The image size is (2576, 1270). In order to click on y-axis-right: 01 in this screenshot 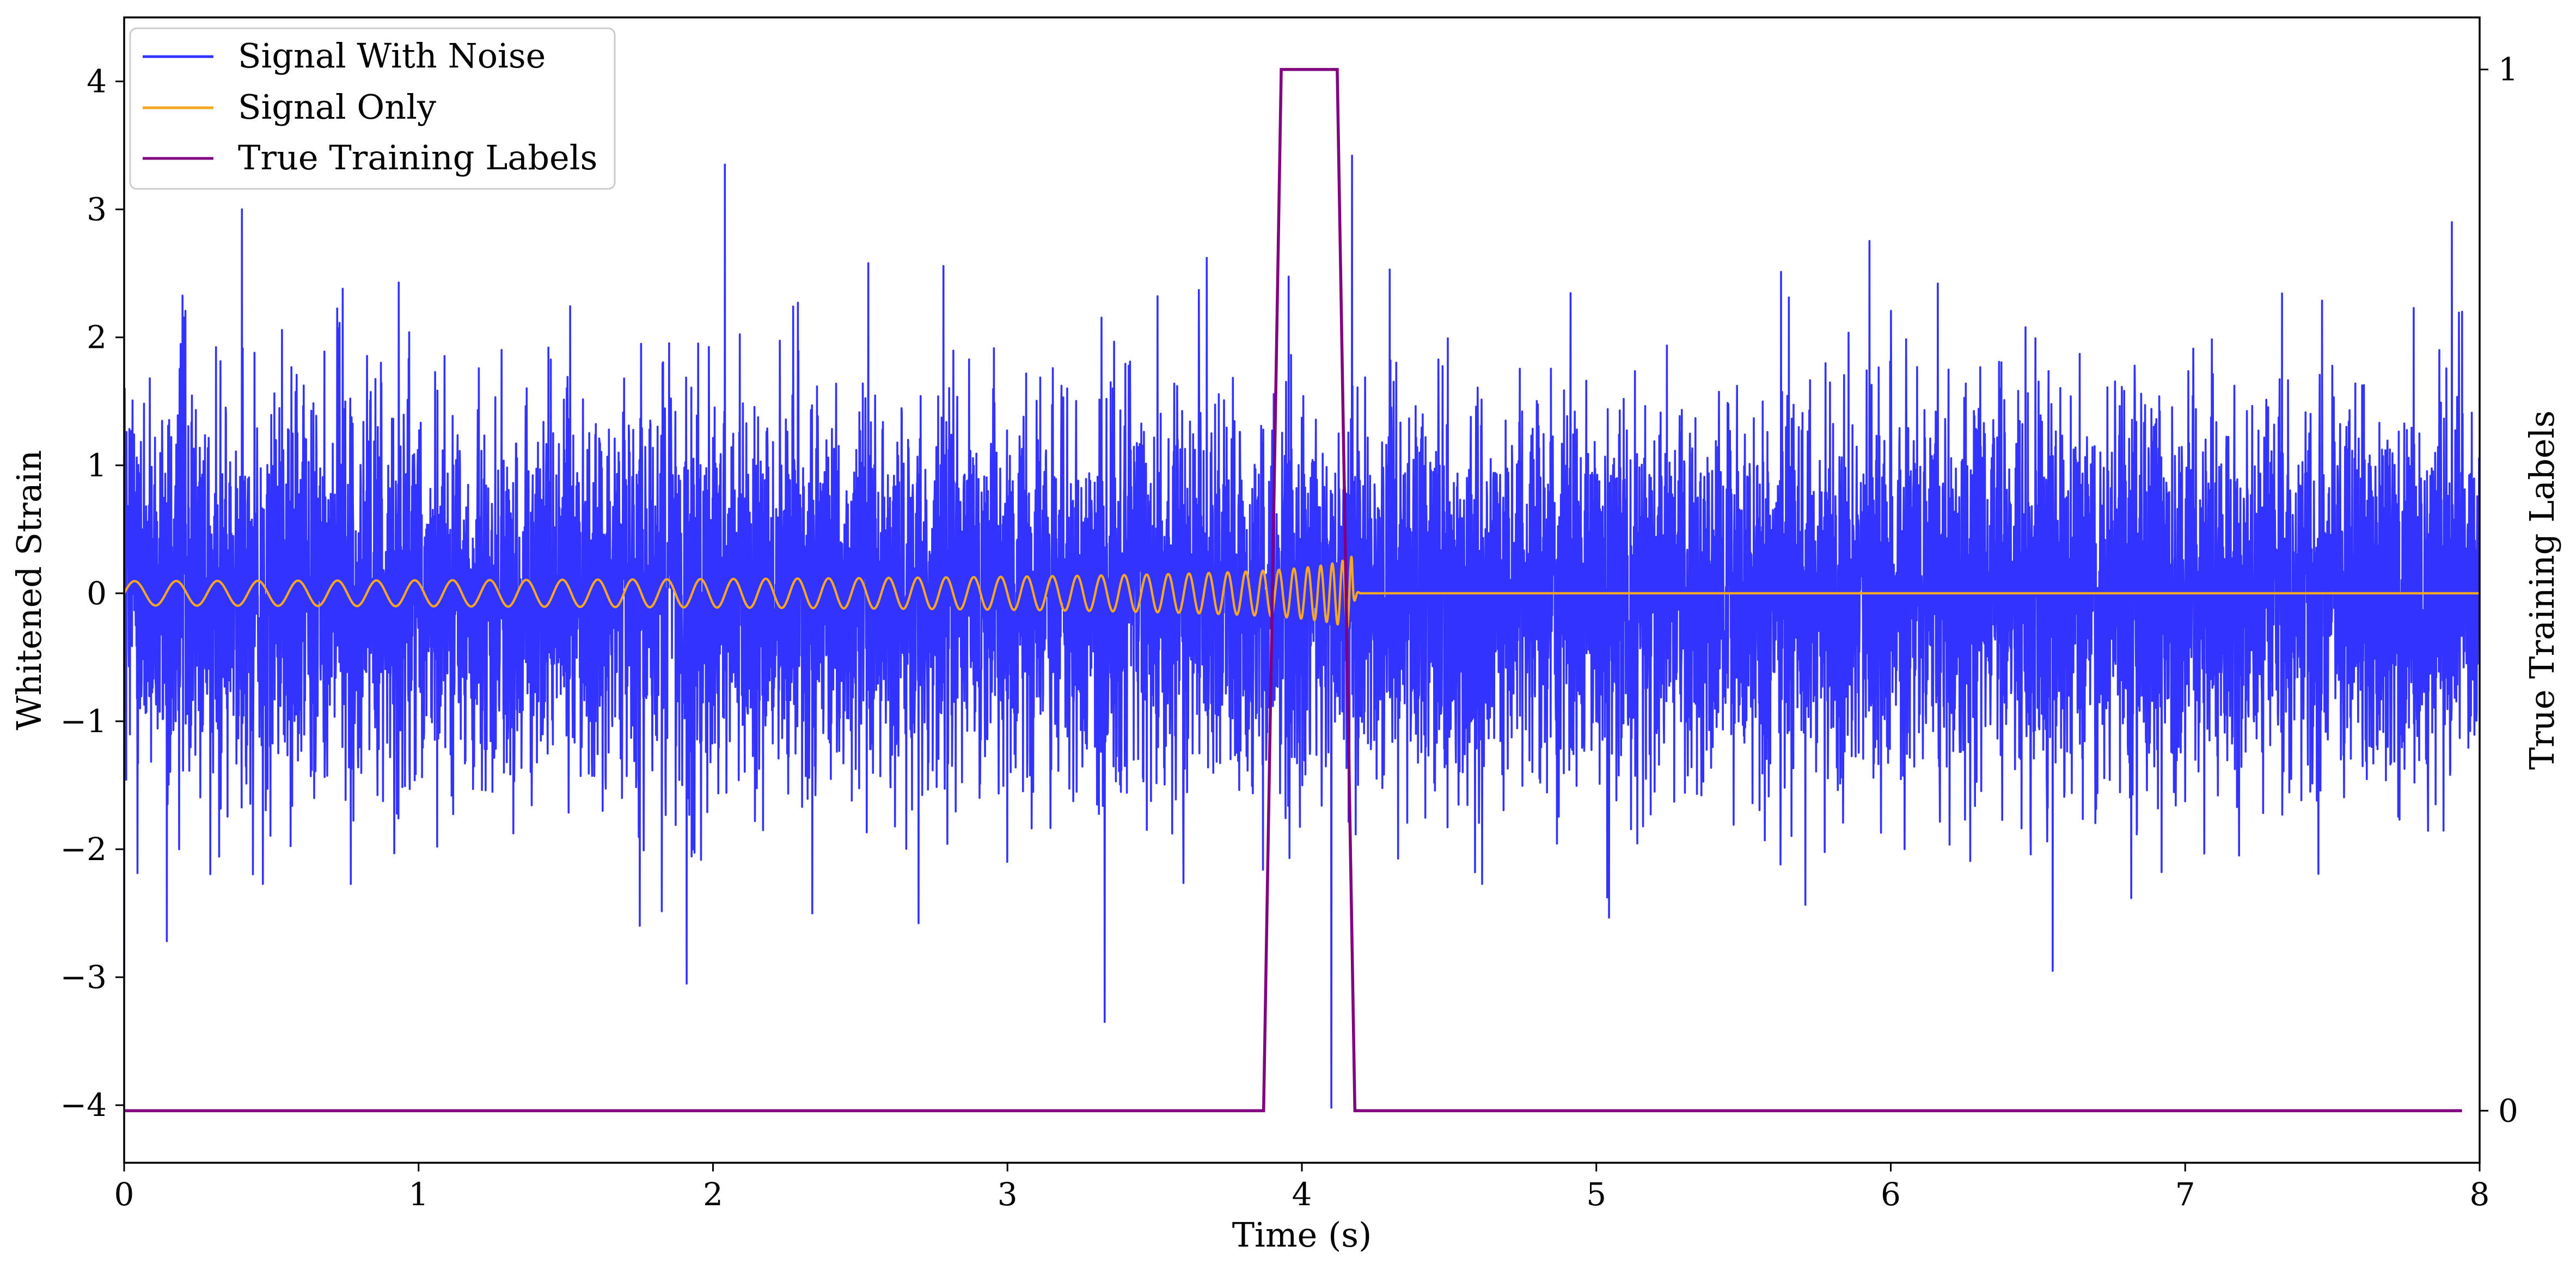, I will do `click(2499, 590)`.